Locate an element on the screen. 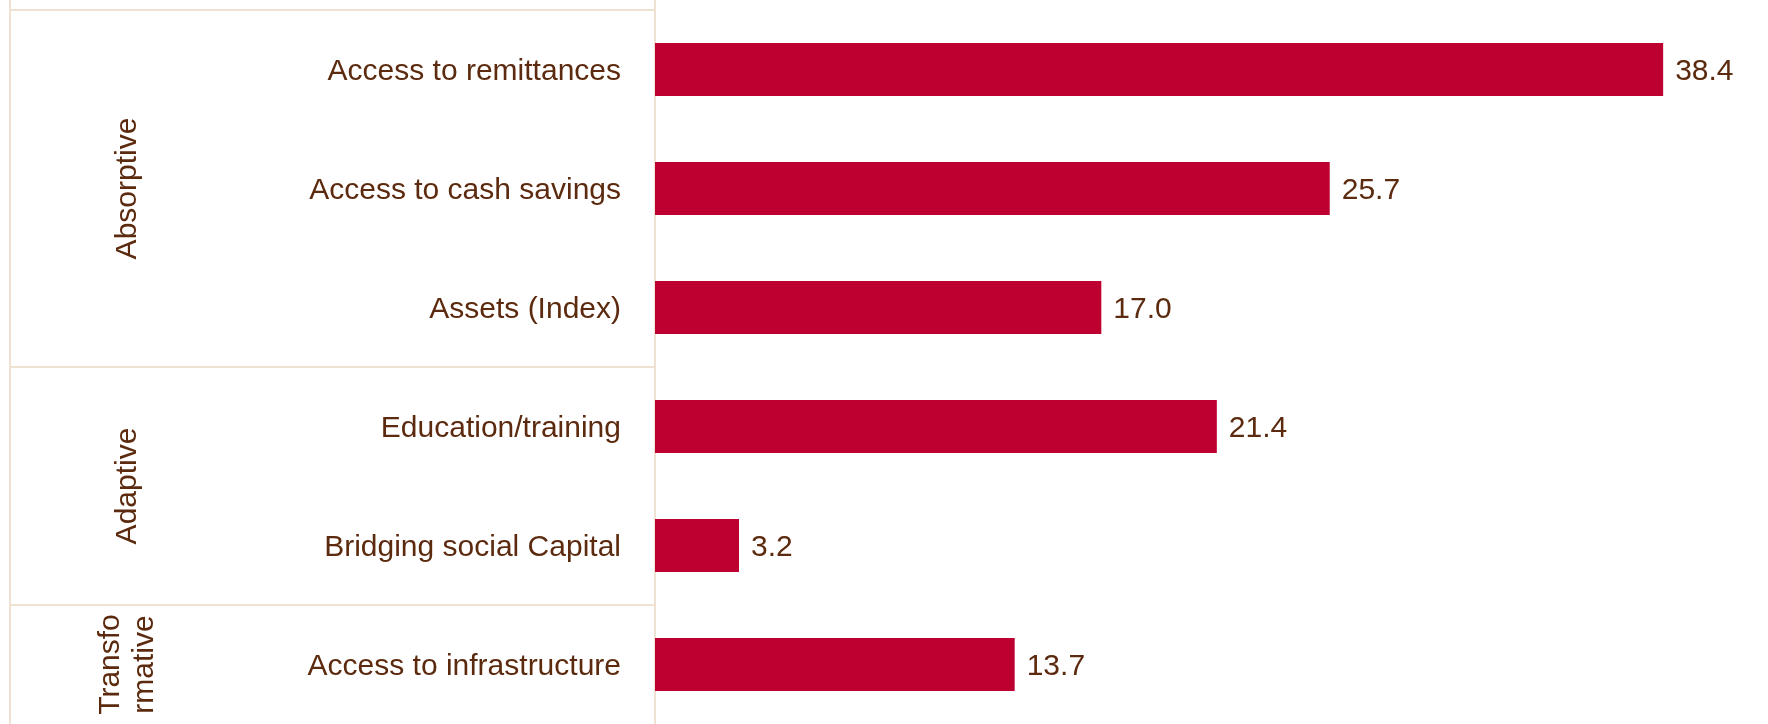  y-tick-label: Access to cash savings is located at coordinates (465, 188).